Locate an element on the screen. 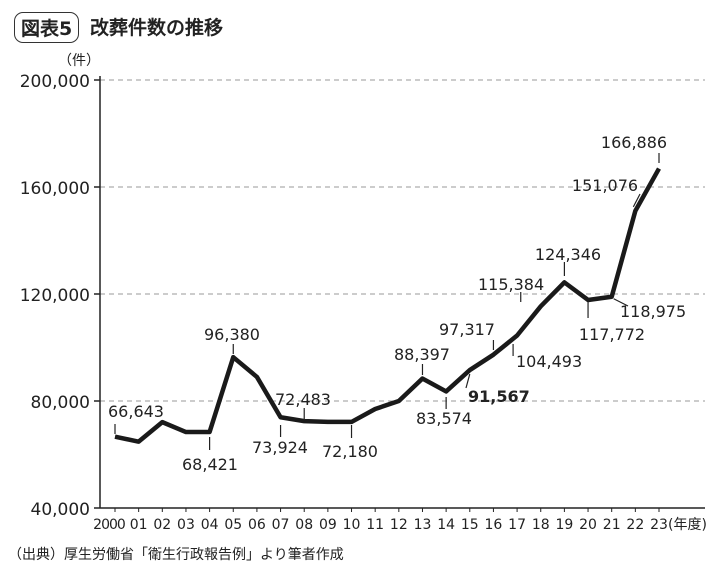  x-tick-label: 21 is located at coordinates (612, 525).